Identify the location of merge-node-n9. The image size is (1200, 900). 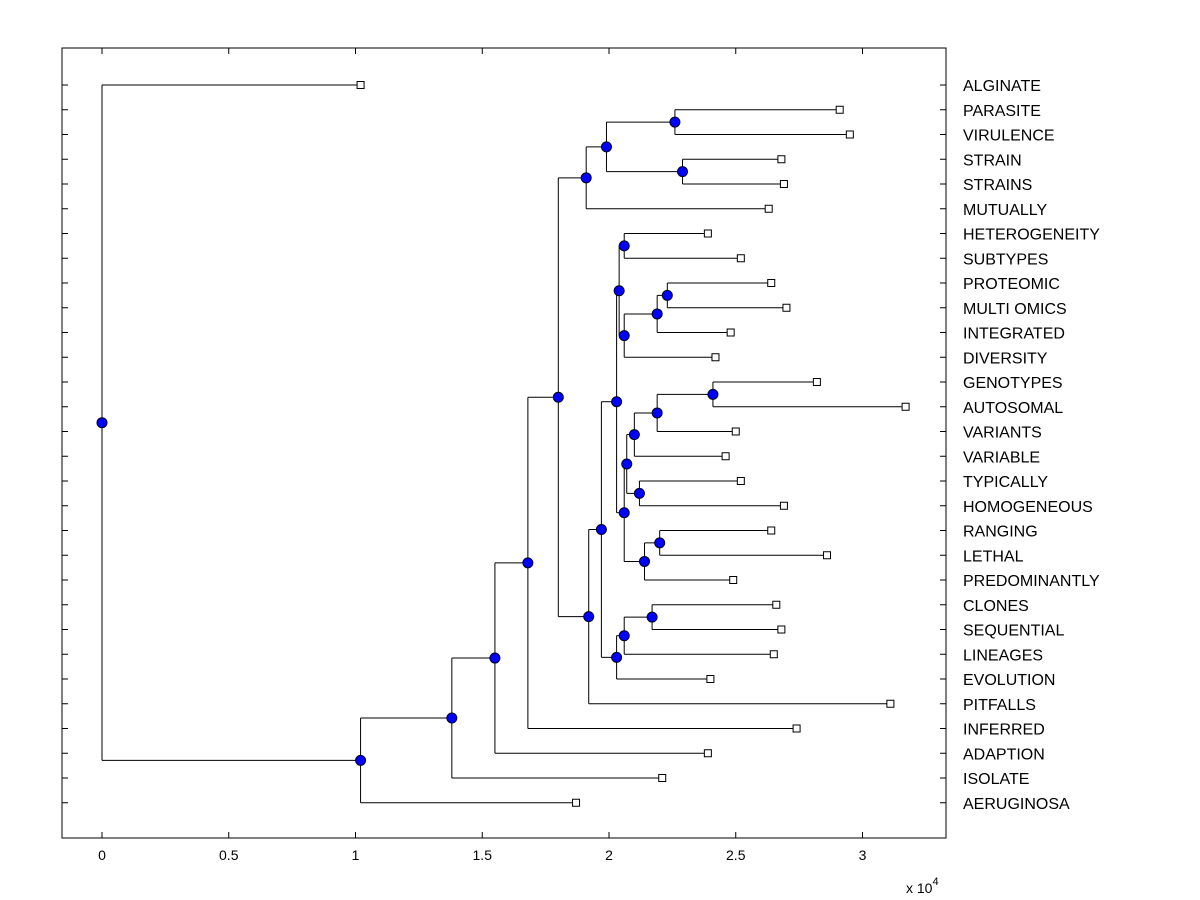
(619, 291).